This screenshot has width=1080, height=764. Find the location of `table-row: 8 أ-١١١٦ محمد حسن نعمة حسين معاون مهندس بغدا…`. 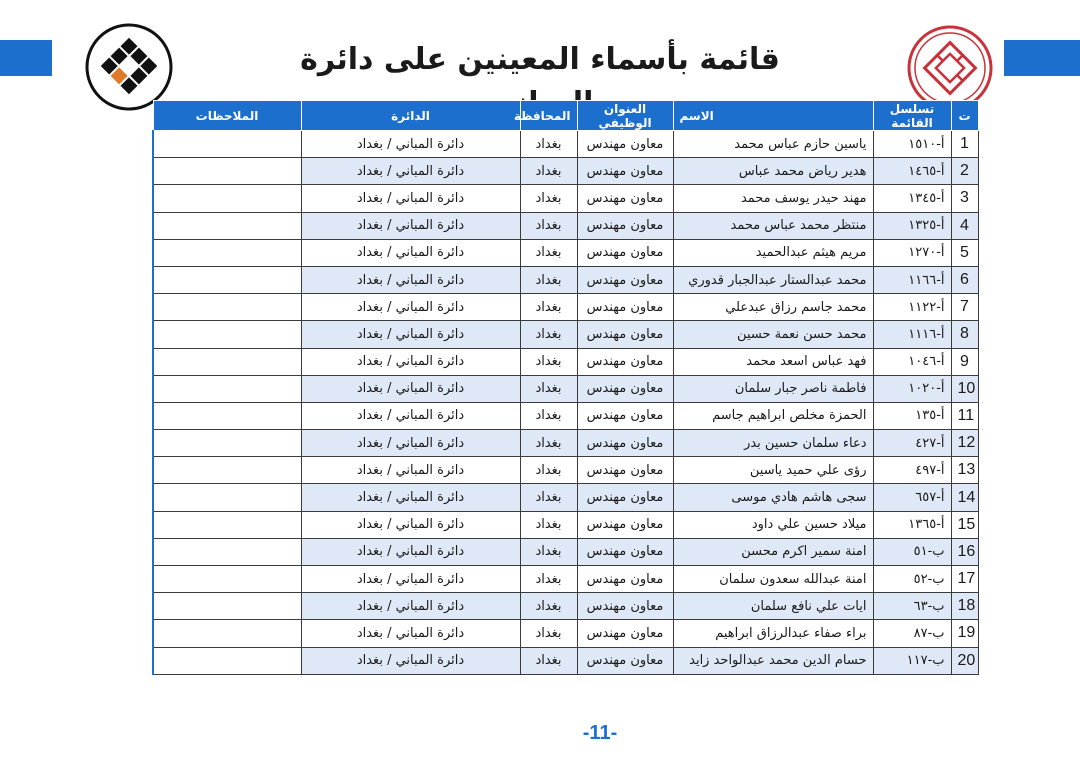

table-row: 8 أ-١١١٦ محمد حسن نعمة حسين معاون مهندس بغدا… is located at coordinates (565, 334).